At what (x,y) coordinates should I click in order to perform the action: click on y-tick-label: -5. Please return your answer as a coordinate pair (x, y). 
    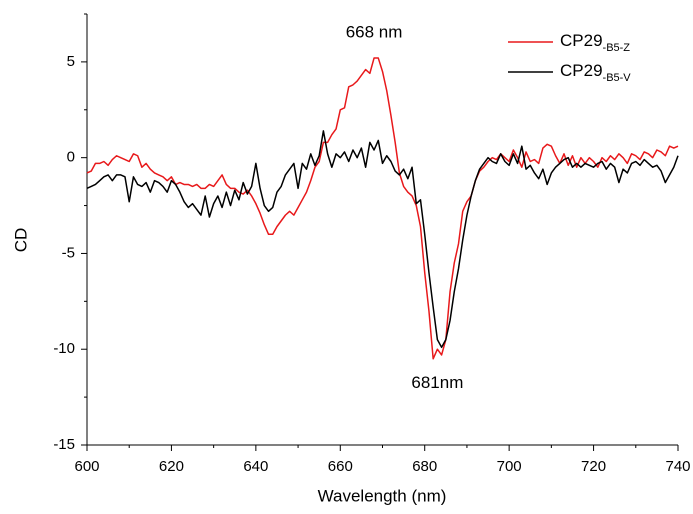
    Looking at the image, I should click on (68, 252).